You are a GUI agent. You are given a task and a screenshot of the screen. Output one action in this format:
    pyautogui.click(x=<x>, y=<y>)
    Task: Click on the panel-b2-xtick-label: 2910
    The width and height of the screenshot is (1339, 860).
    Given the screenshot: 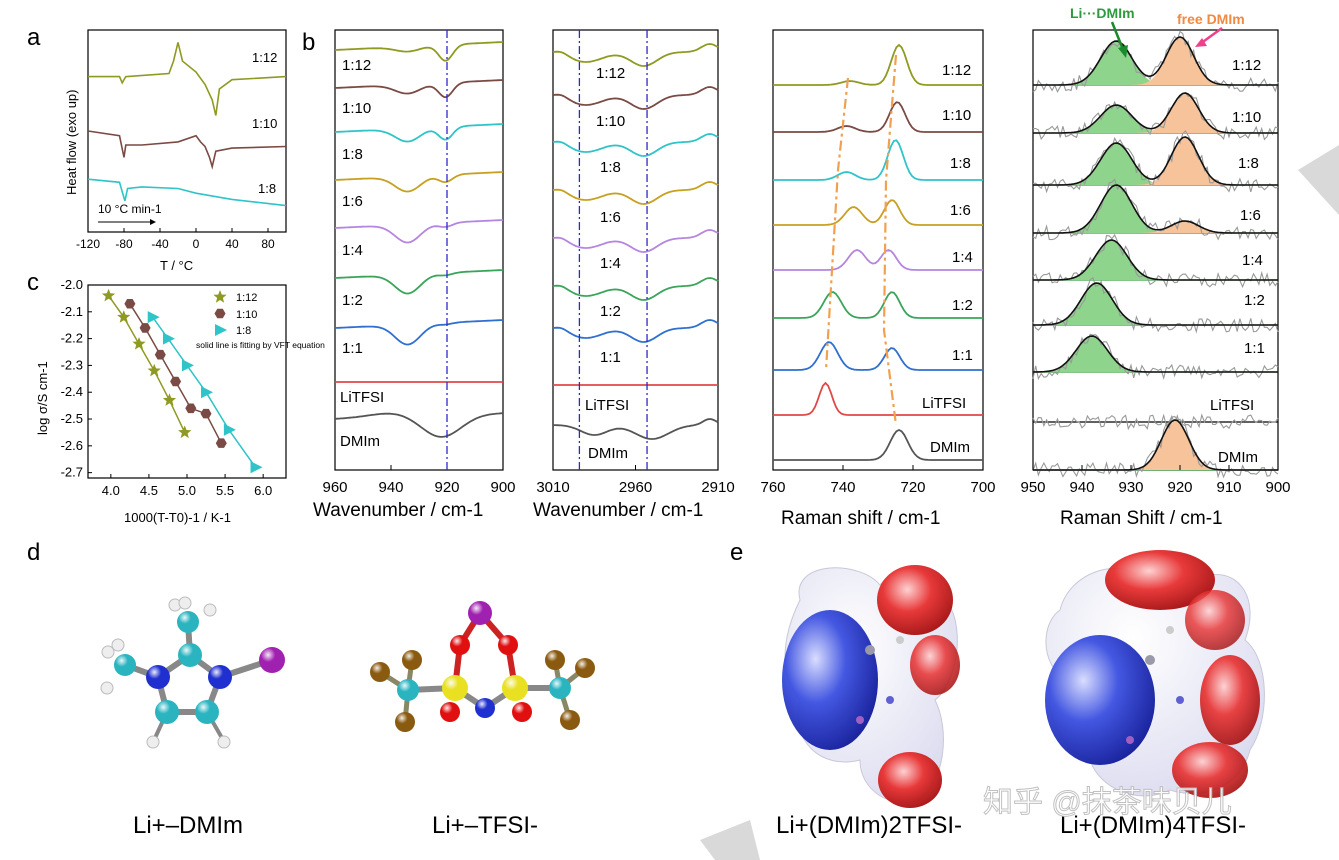 What is the action you would take?
    pyautogui.click(x=717, y=487)
    